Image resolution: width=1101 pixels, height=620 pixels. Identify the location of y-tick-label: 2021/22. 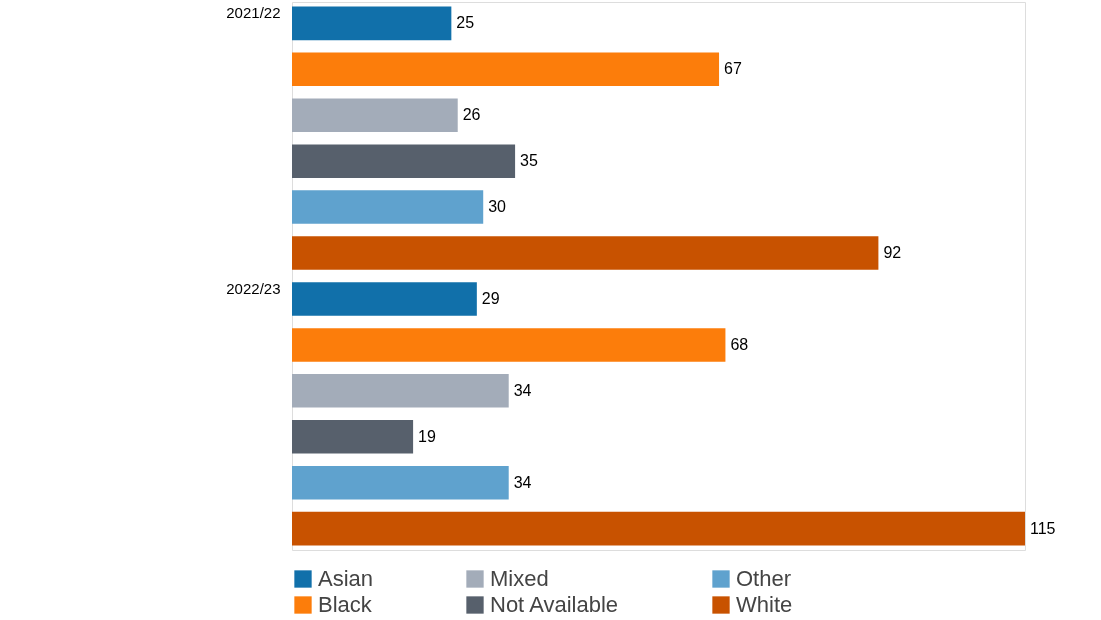
(253, 13).